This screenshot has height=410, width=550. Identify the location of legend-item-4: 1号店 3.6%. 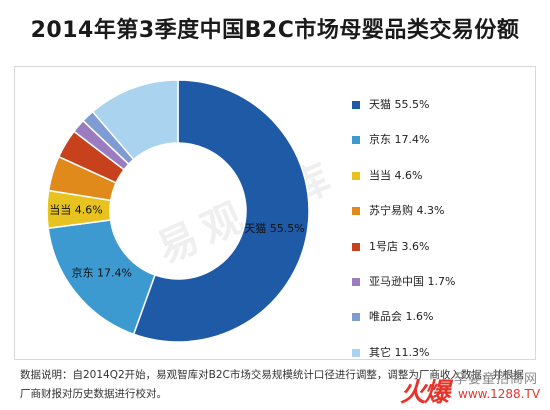
(437, 247).